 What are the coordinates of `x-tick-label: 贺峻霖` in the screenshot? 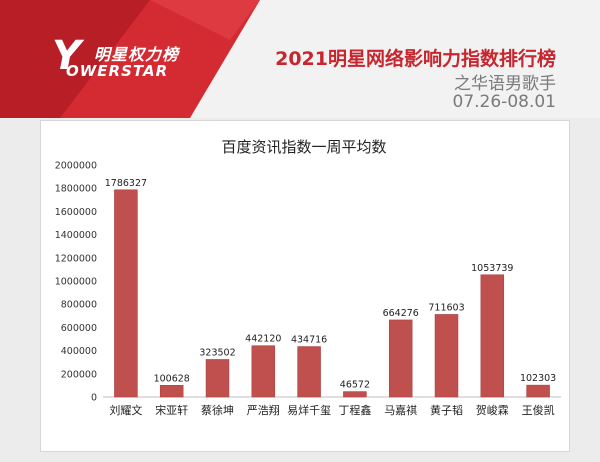 It's located at (492, 410).